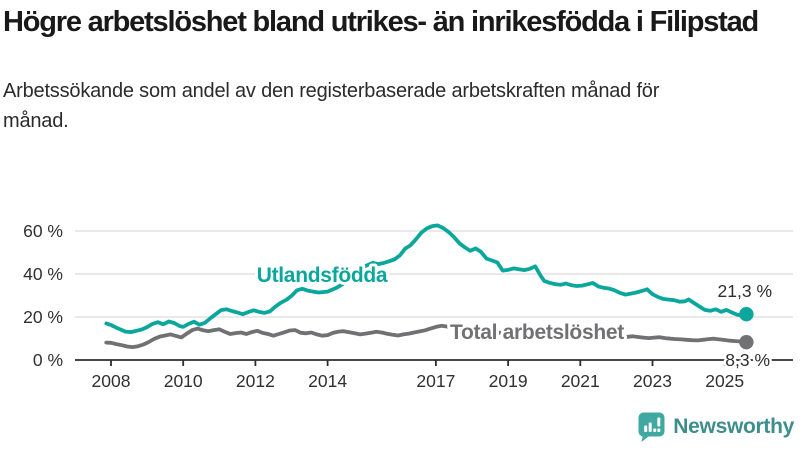 The width and height of the screenshot is (800, 450). What do you see at coordinates (43, 274) in the screenshot?
I see `y-tick-label: 40 %` at bounding box center [43, 274].